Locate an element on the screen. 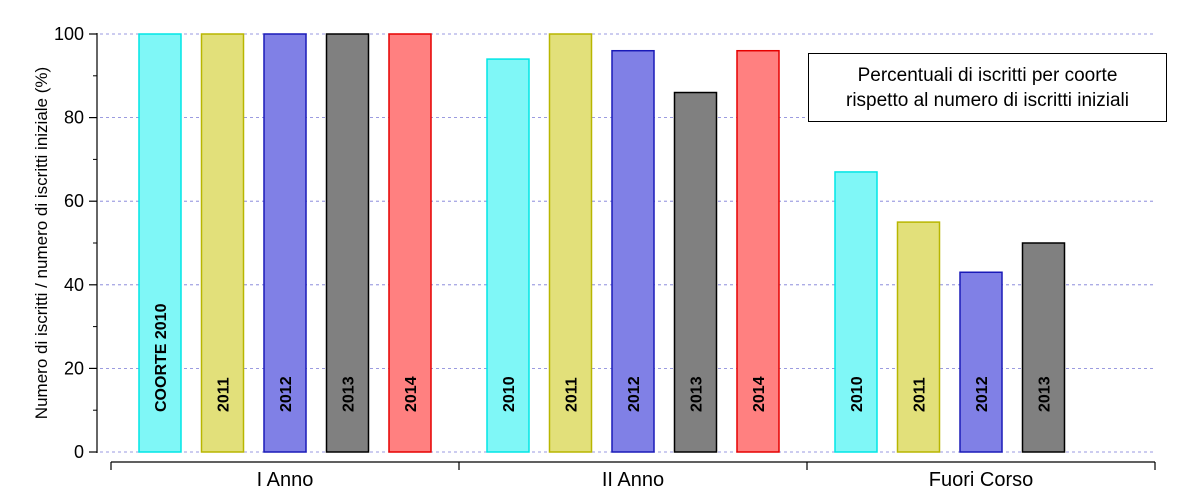  y-tick-label: 80 is located at coordinates (74, 118).